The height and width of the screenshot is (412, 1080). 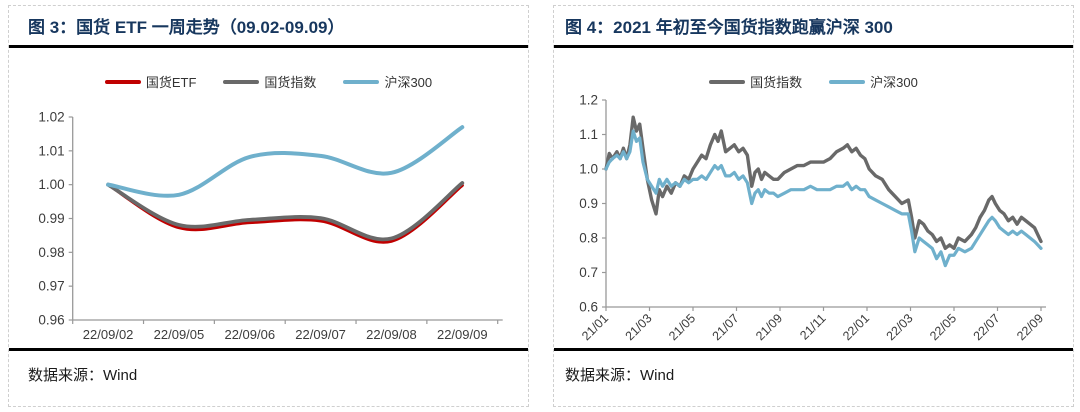 I want to click on x-tick-label: 22/09/06, so click(x=249, y=334).